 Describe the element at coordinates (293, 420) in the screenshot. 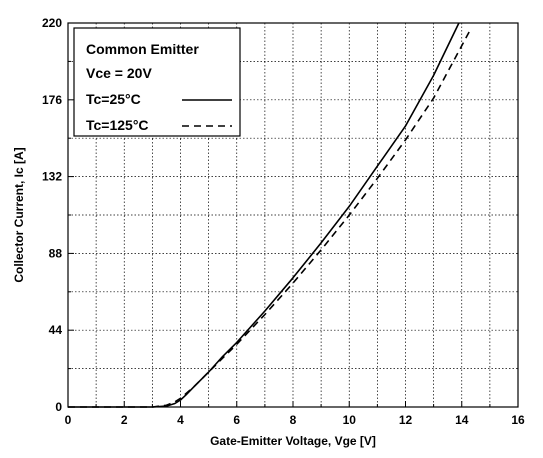

I see `x-tick-label: 8` at that location.